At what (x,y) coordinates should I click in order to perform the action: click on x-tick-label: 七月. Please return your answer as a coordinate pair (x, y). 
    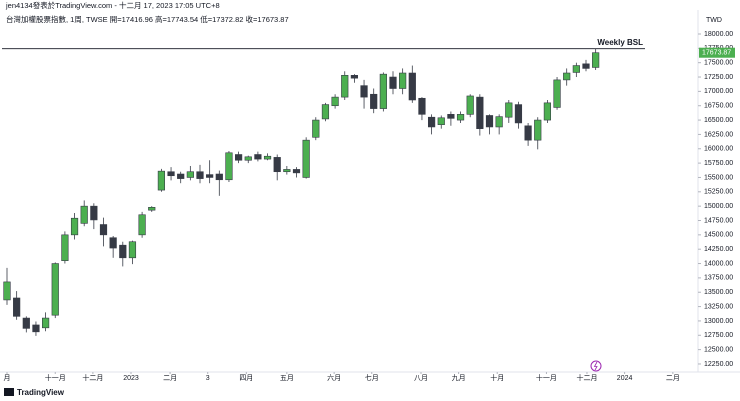
    Looking at the image, I should click on (372, 377).